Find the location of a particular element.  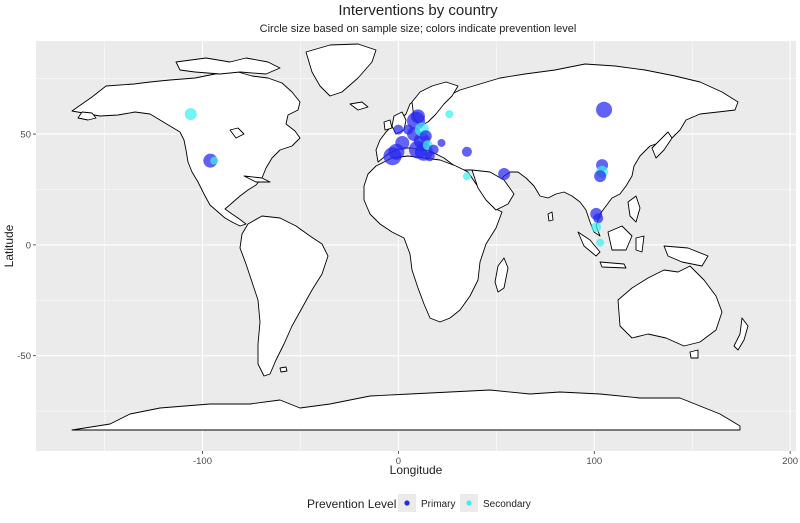

y-axis-title: Latitude is located at coordinates (9, 245).